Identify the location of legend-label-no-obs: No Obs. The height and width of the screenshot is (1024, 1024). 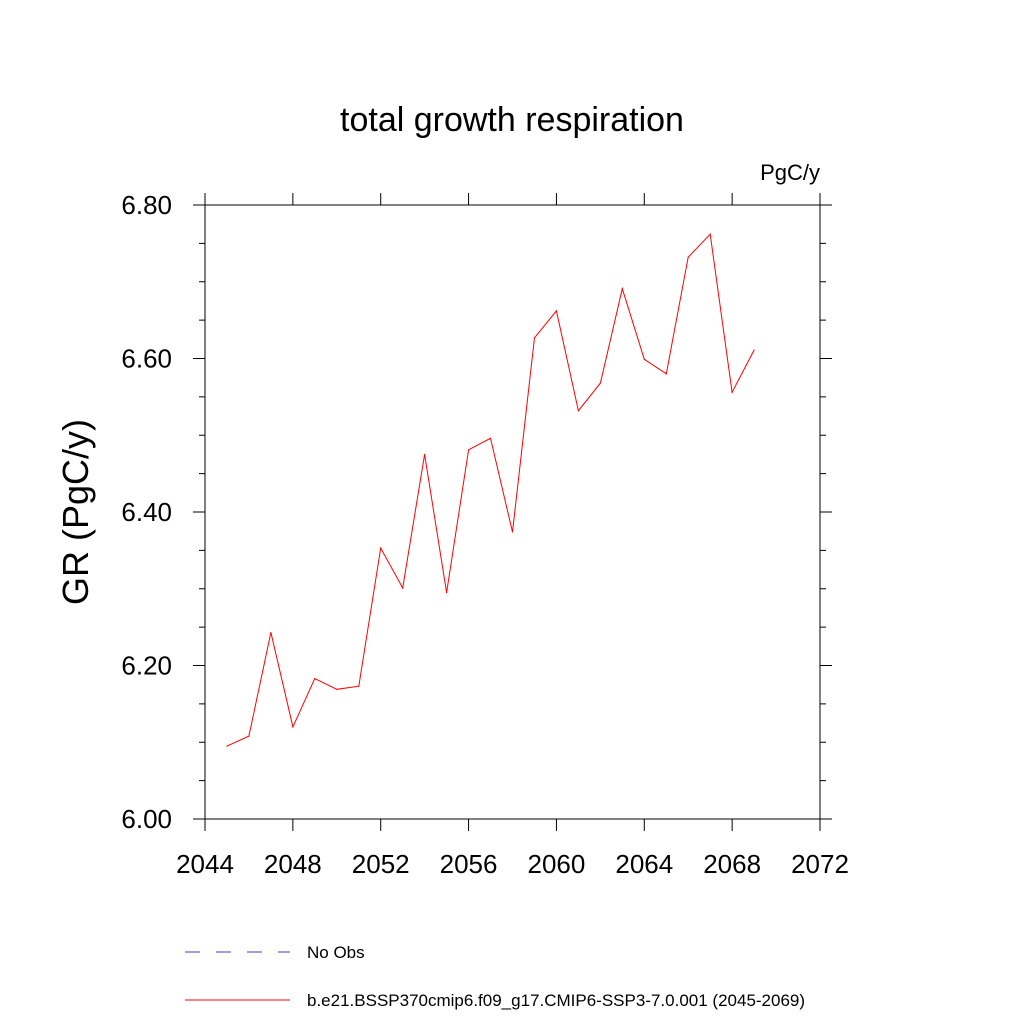
(336, 952).